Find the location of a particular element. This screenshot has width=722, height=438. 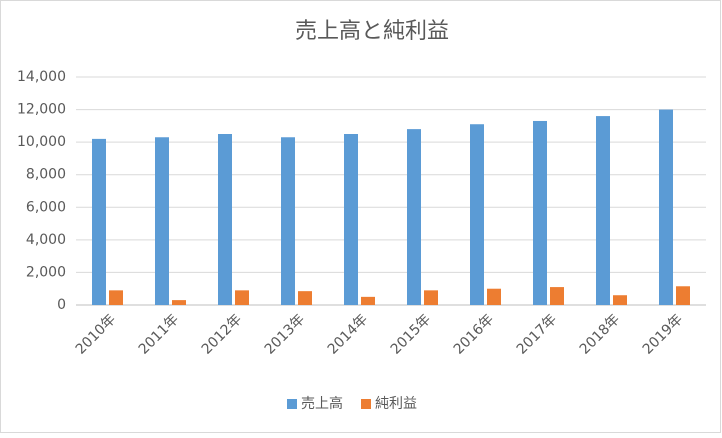

y-tick-label: 14,000 is located at coordinates (41, 77).